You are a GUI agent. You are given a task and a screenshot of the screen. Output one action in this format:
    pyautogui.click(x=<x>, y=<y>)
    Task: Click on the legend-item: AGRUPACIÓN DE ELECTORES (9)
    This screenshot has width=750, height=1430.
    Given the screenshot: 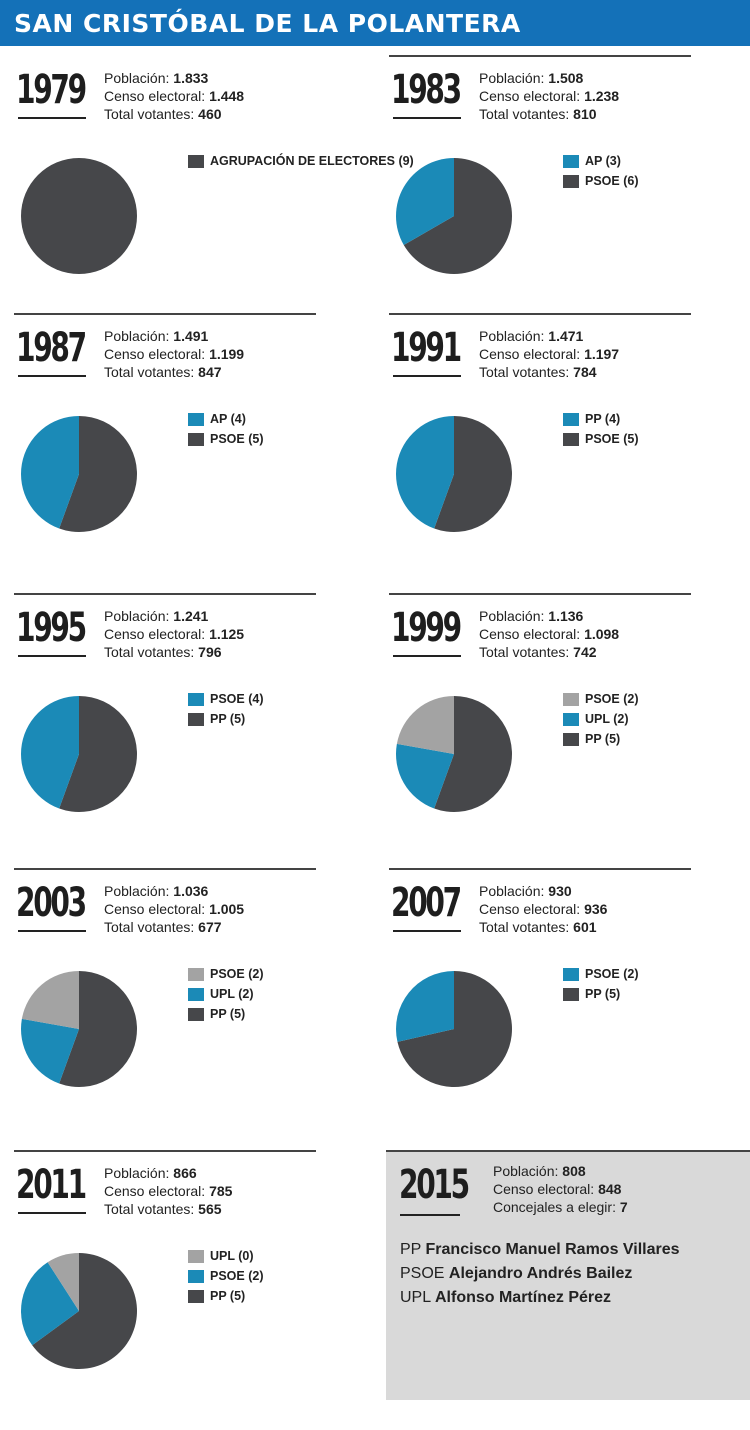 What is the action you would take?
    pyautogui.click(x=301, y=161)
    